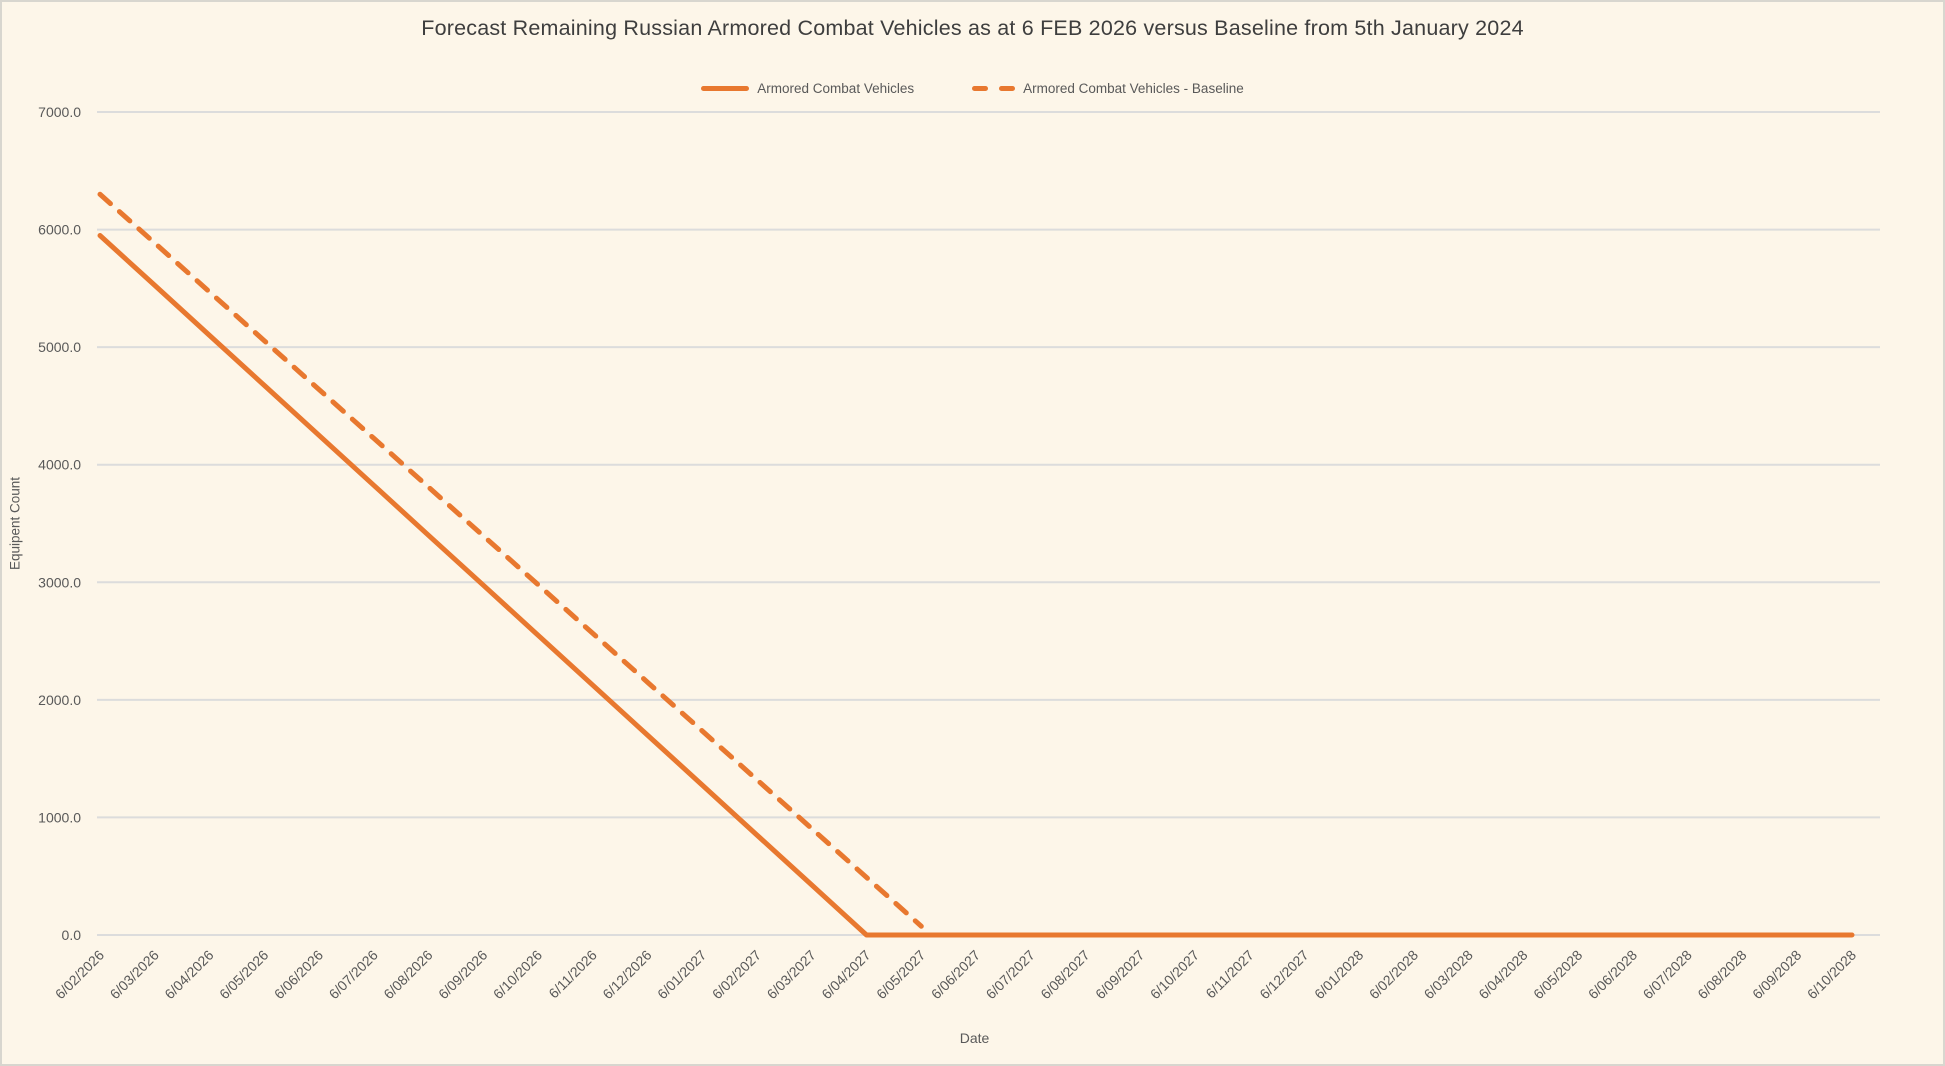 Image resolution: width=1945 pixels, height=1066 pixels. I want to click on x-tick-label: 6/03/2028, so click(1449, 975).